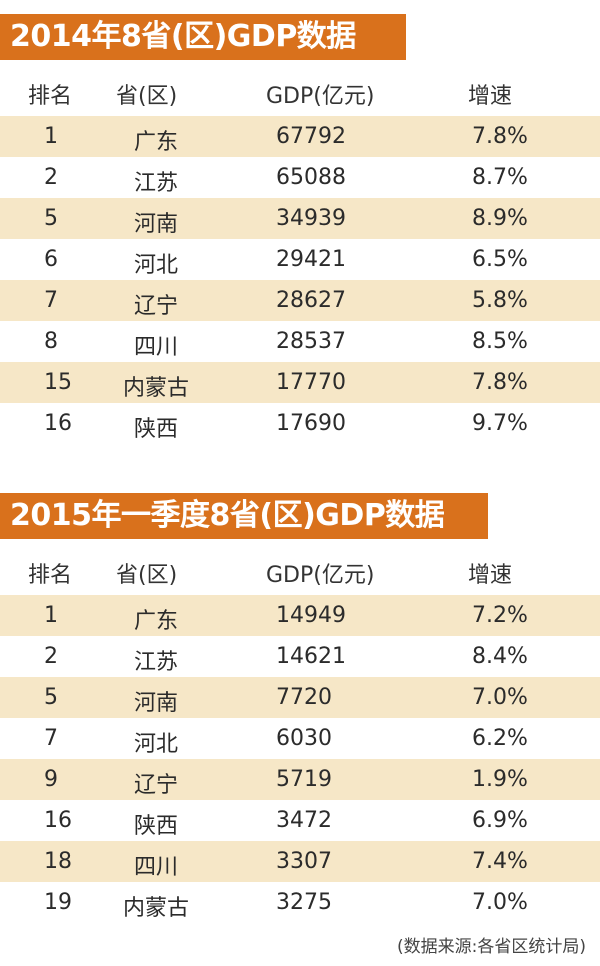  I want to click on cell-rank: 8, so click(51, 341).